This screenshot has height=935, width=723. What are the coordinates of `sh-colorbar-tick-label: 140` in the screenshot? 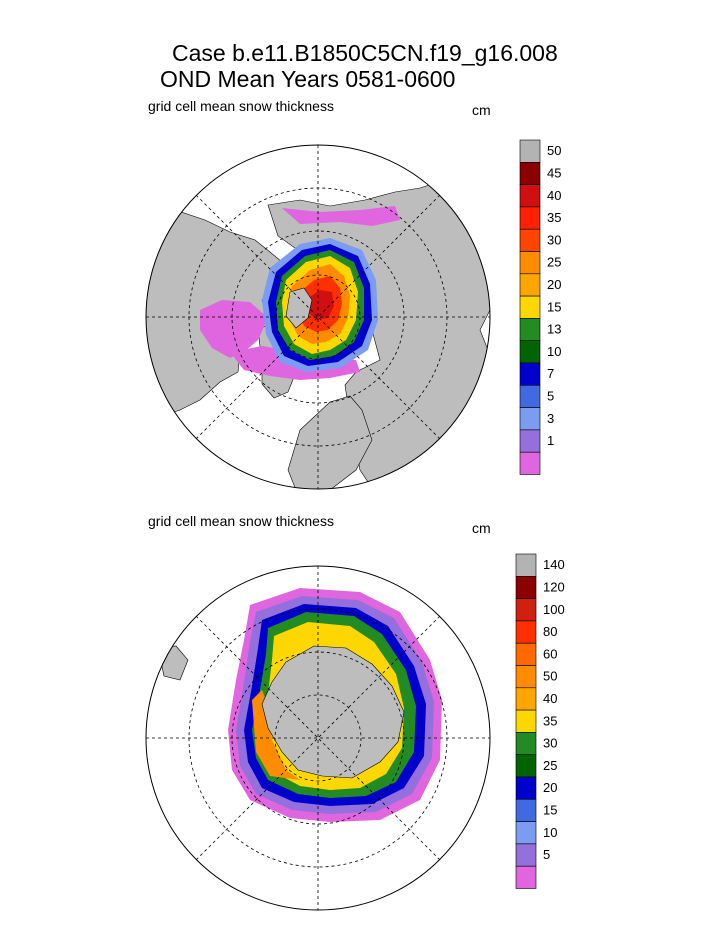 It's located at (554, 564).